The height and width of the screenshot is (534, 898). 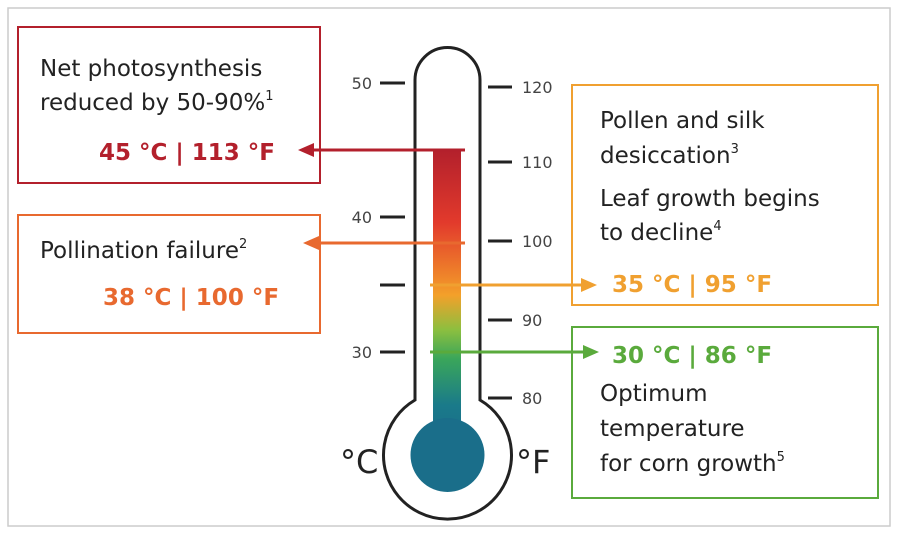 I want to click on mercury-bulb, so click(x=447, y=455).